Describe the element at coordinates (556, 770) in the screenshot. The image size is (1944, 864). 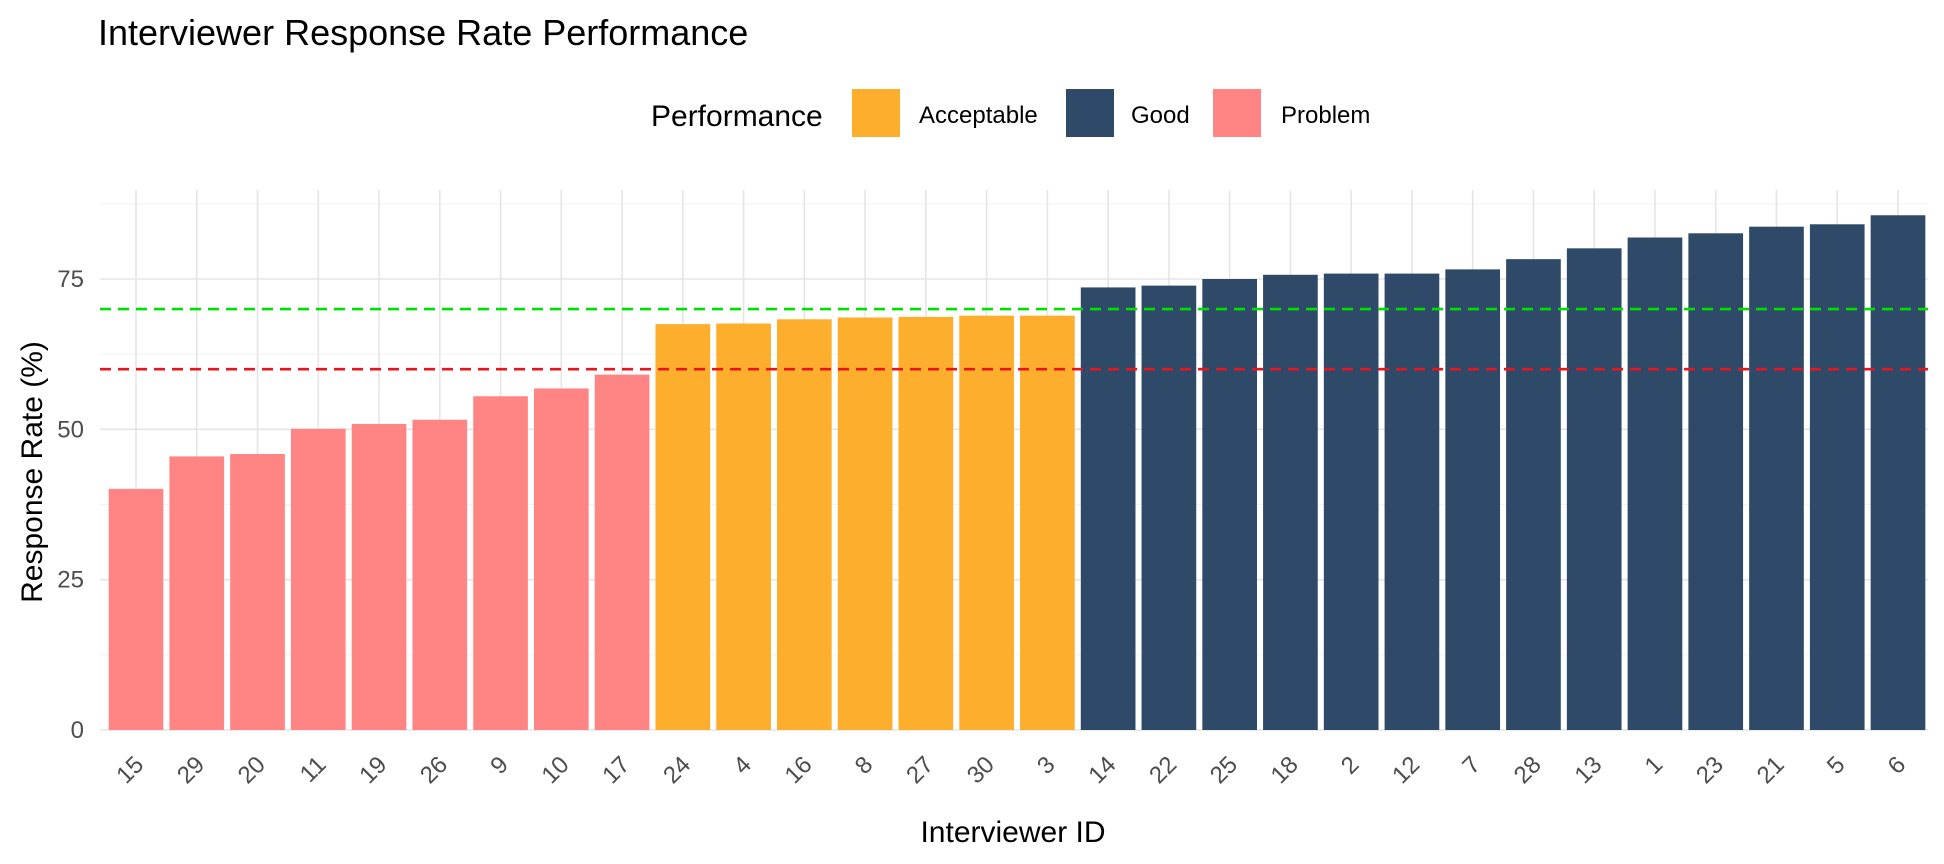
I see `x-tick-label: 10` at that location.